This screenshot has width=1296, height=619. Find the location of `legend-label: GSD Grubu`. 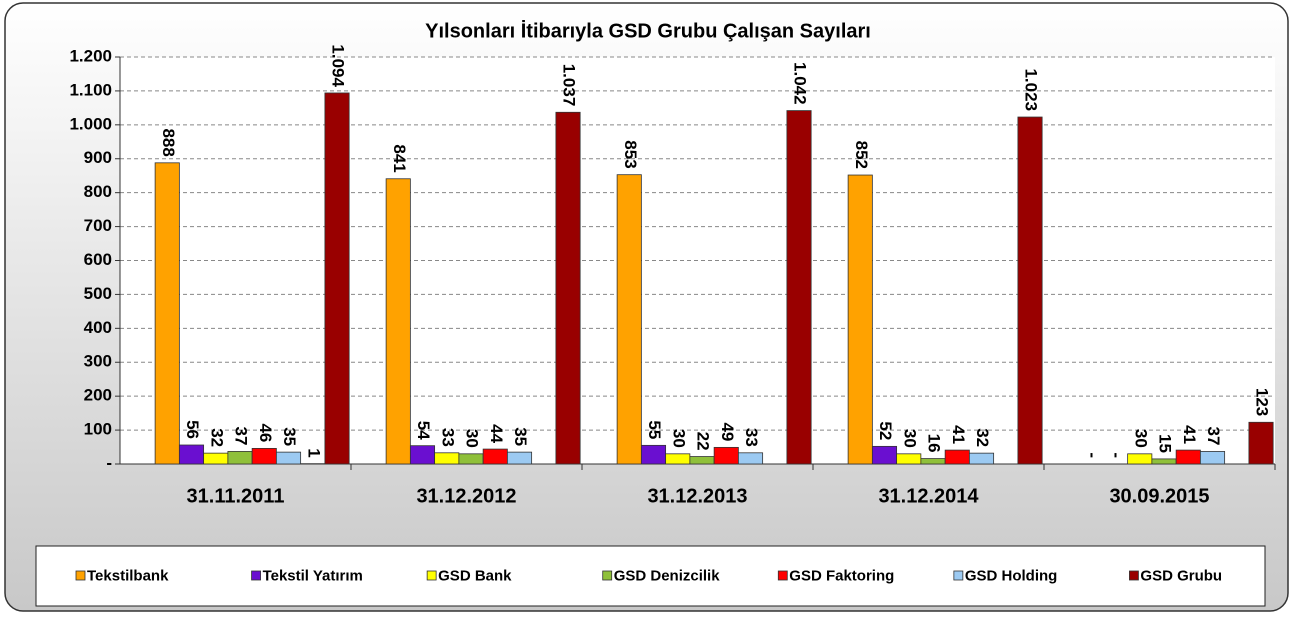

legend-label: GSD Grubu is located at coordinates (1181, 575).